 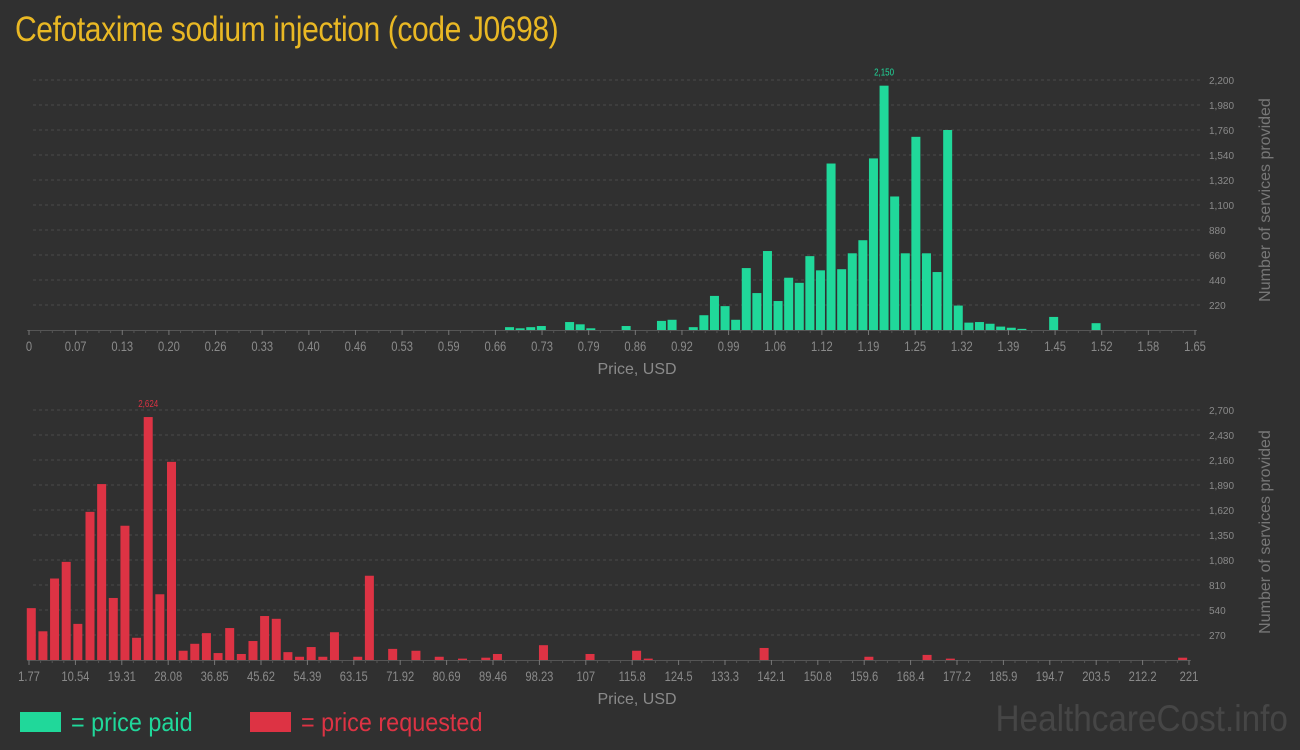 What do you see at coordinates (542, 346) in the screenshot?
I see `x-tick-label: 0.73` at bounding box center [542, 346].